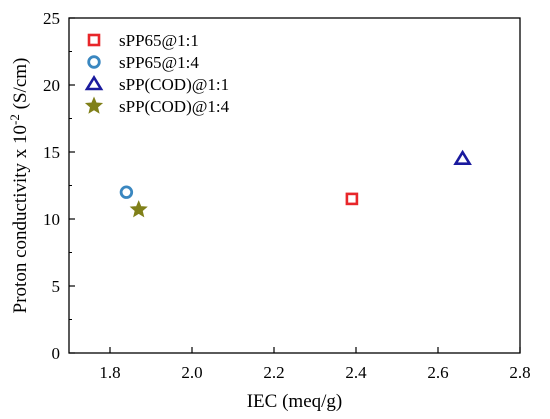 Image resolution: width=550 pixels, height=419 pixels. What do you see at coordinates (94, 82) in the screenshot?
I see `legend-marker-triangle` at bounding box center [94, 82].